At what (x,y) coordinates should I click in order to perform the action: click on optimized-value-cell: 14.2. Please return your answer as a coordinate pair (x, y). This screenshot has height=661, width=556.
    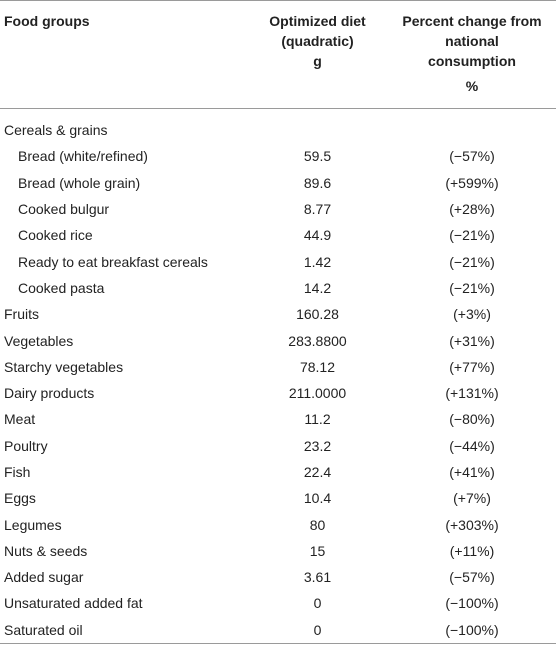
    Looking at the image, I should click on (317, 287).